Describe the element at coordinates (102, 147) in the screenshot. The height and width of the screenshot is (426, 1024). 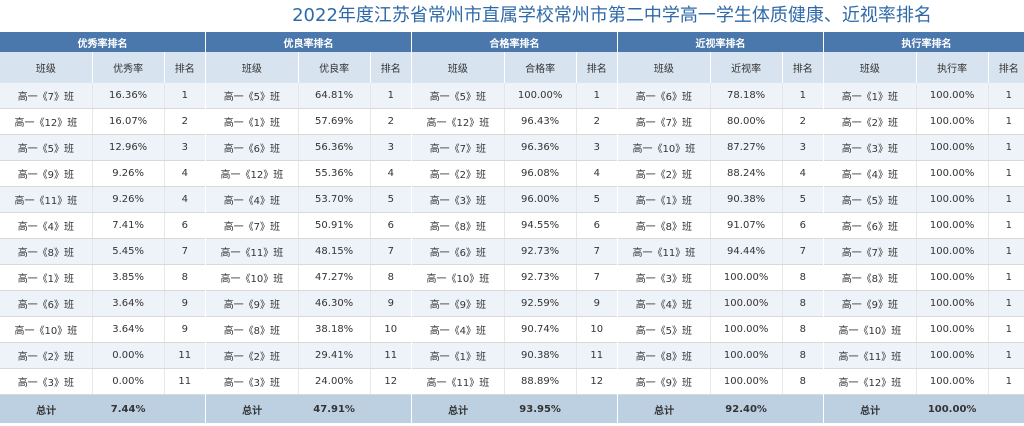
I see `table-row: 高一《5》班 12.96% 3` at that location.